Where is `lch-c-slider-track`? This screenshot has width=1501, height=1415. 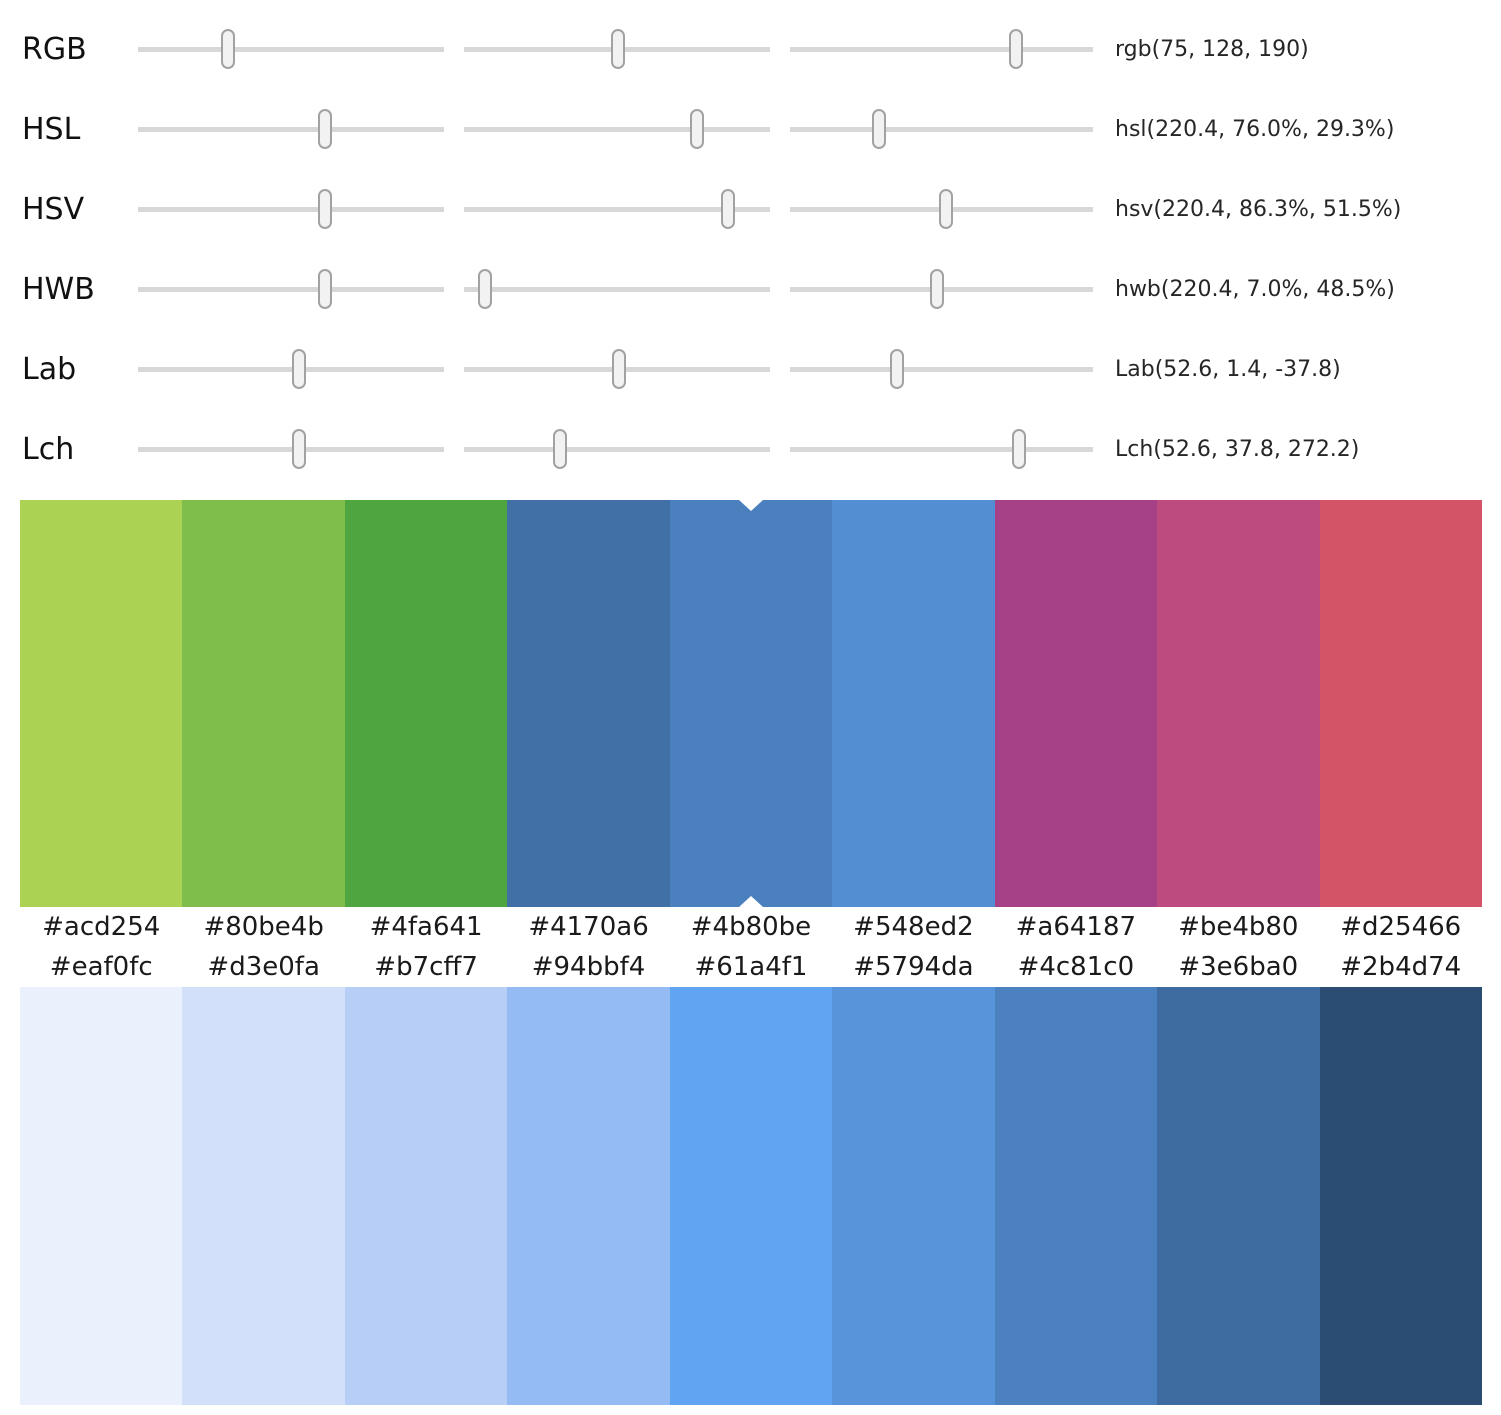 lch-c-slider-track is located at coordinates (617, 449).